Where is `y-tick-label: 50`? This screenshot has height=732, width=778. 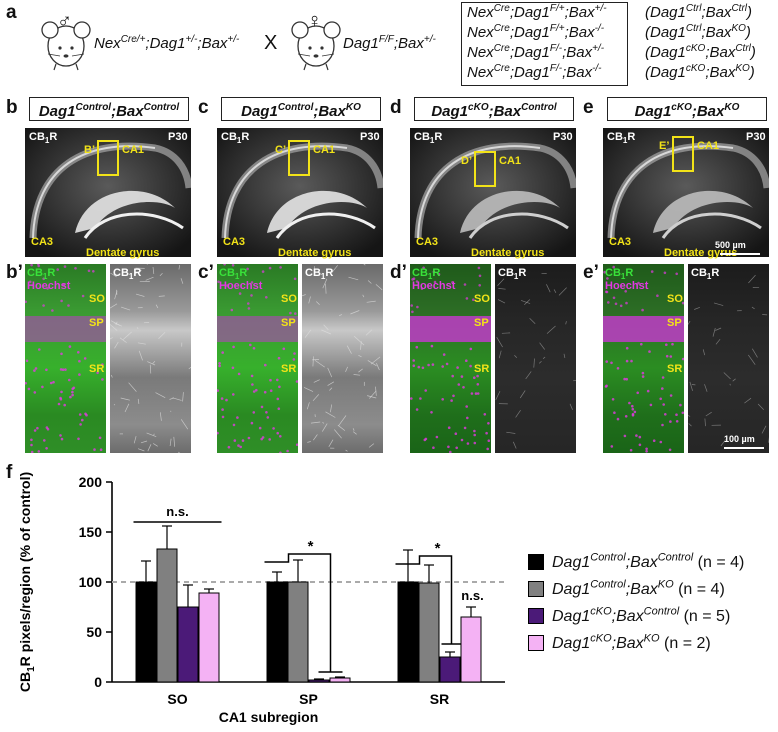
y-tick-label: 50 is located at coordinates (94, 632).